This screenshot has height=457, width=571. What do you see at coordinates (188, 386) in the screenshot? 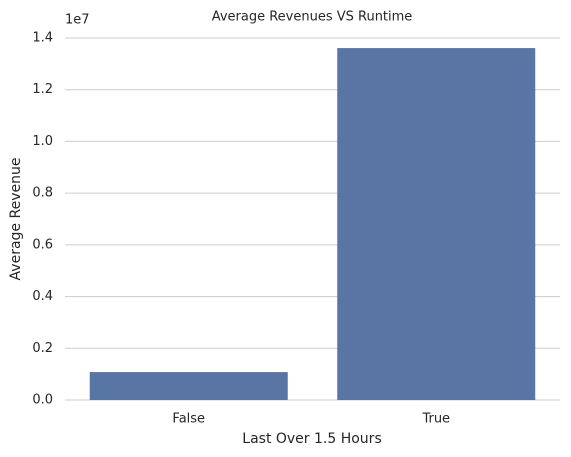
I see `bar` at bounding box center [188, 386].